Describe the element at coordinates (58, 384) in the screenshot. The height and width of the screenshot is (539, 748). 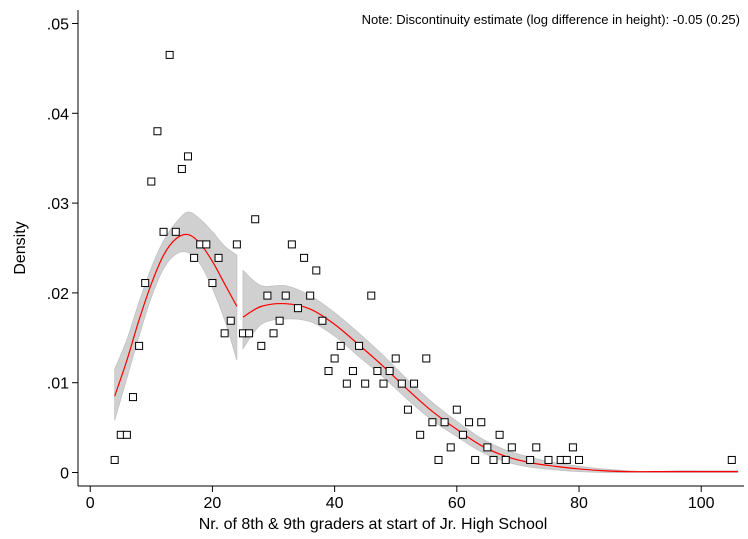
I see `y-tick-label: .01` at that location.